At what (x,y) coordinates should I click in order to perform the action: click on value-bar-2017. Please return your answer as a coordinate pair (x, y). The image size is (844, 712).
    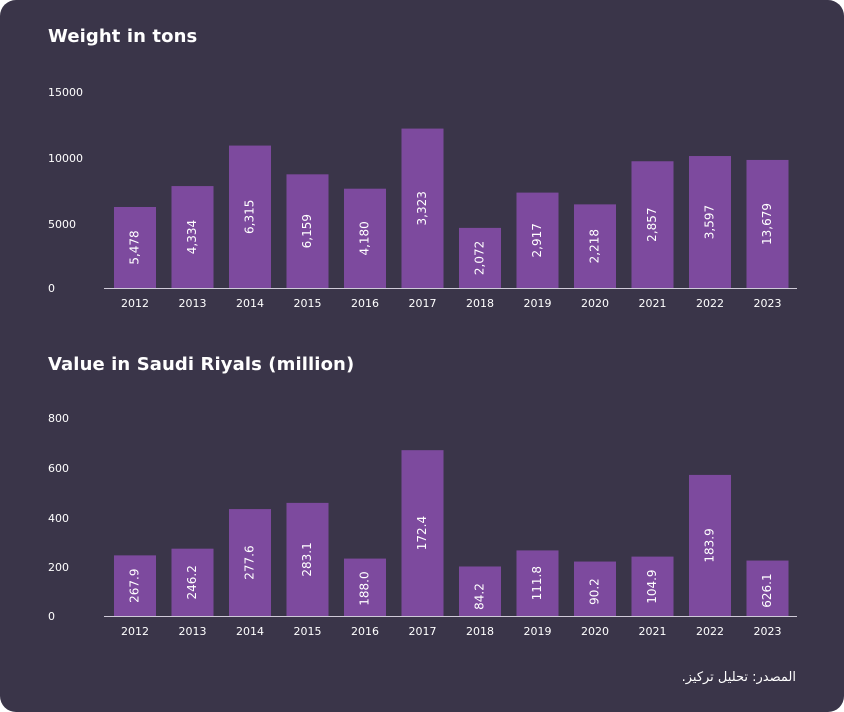
    Looking at the image, I should click on (422, 533).